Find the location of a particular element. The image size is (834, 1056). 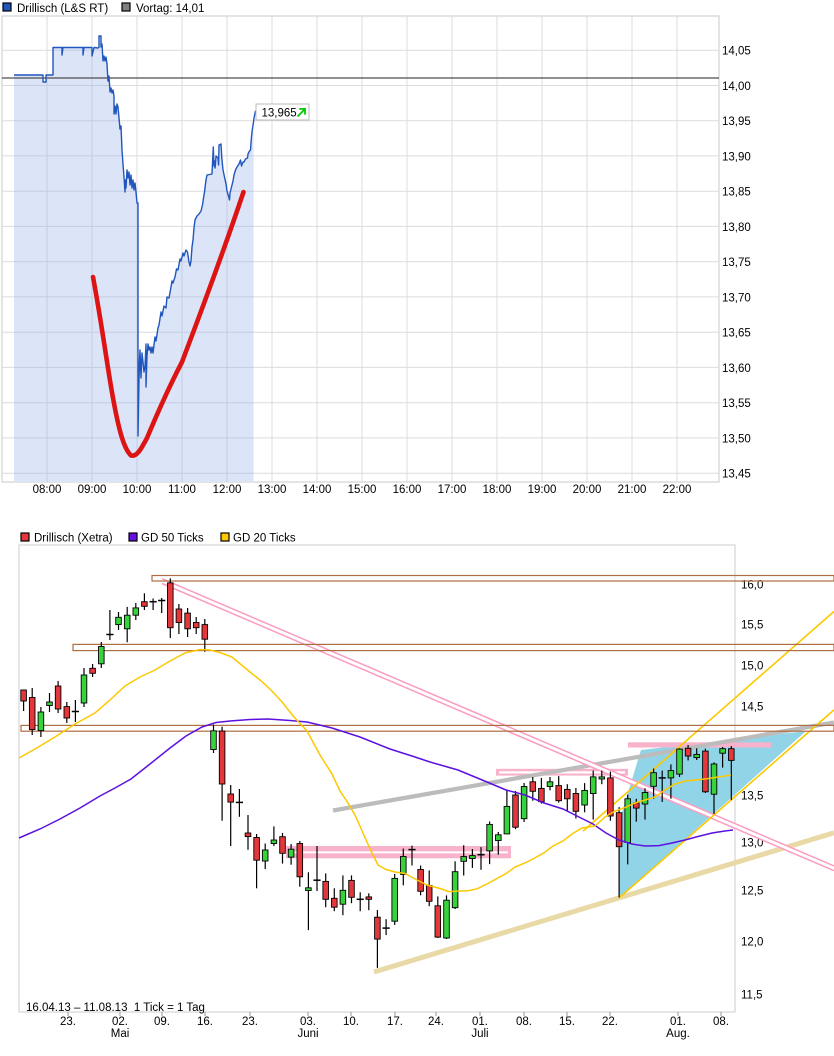

svg-text: 14,05 is located at coordinates (736, 52).